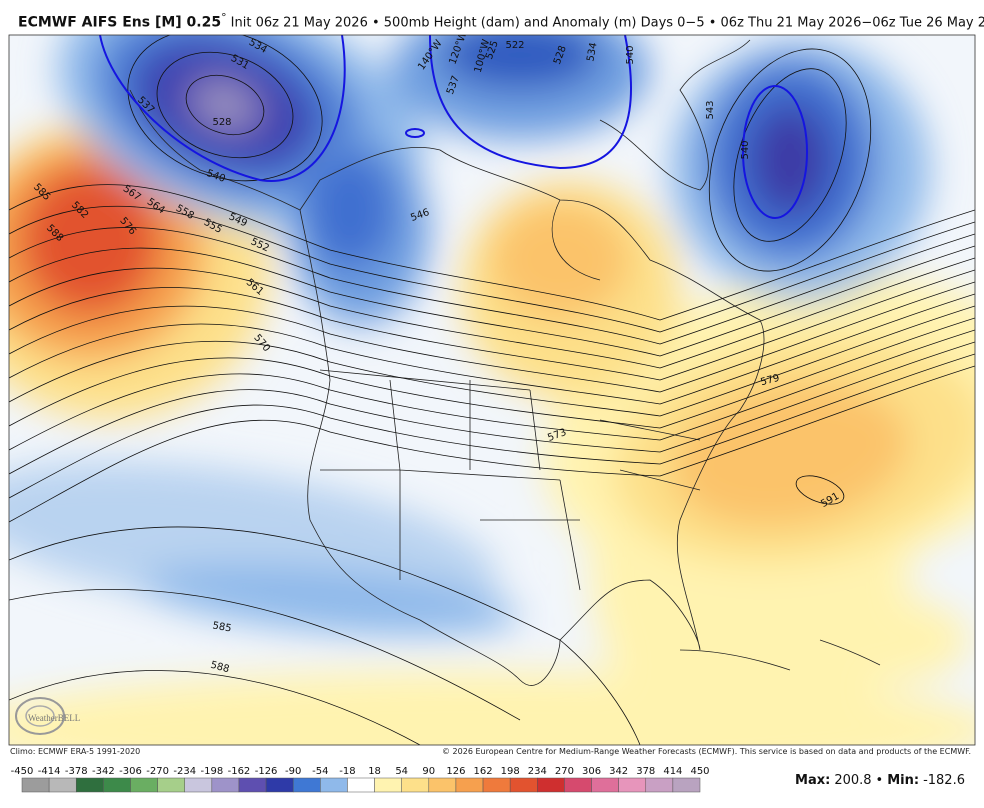  Describe the element at coordinates (645, 771) in the screenshot. I see `colorbar-tick-label: 378` at that location.